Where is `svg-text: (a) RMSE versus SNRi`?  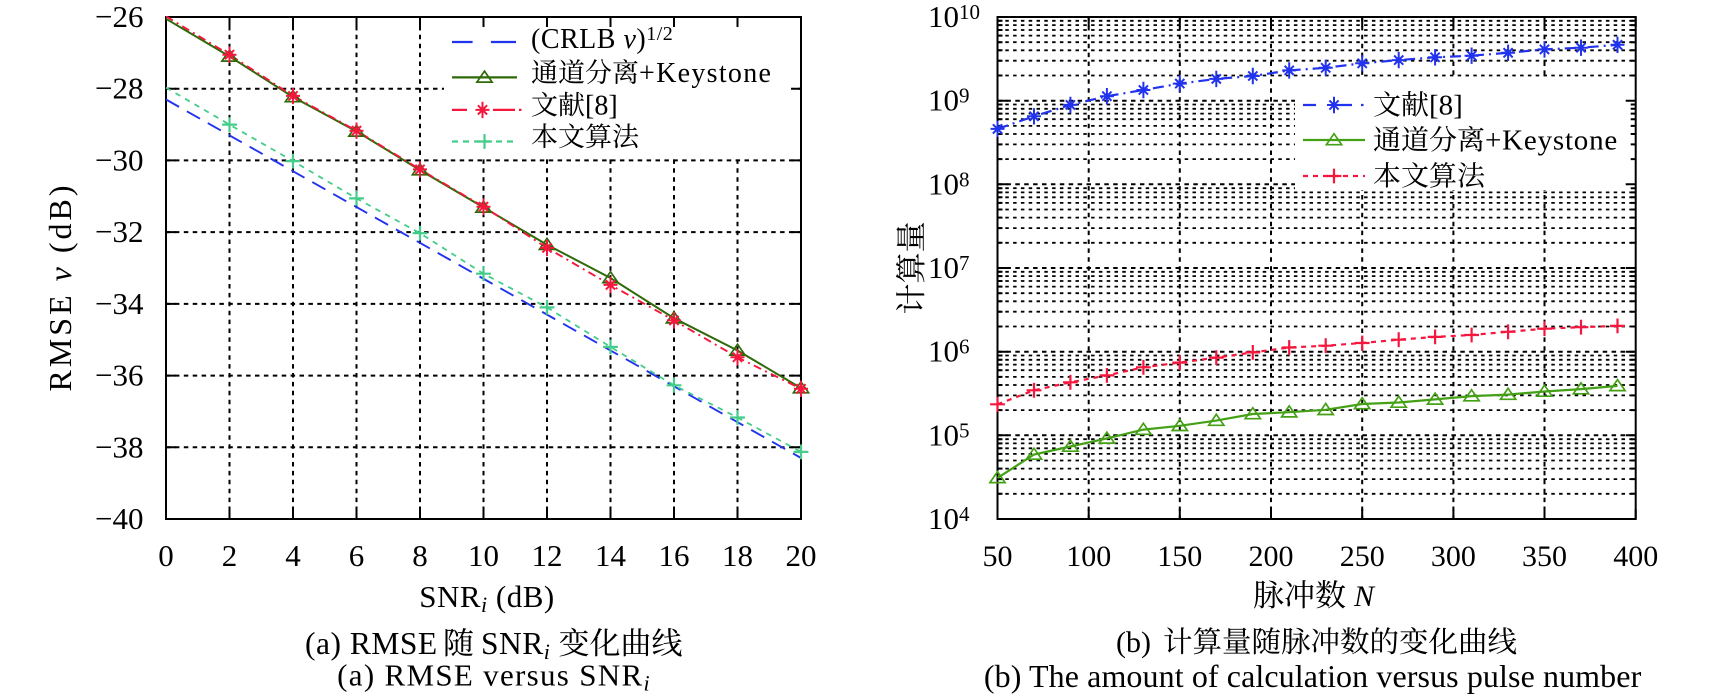 svg-text: (a) RMSE versus SNRi is located at coordinates (494, 677).